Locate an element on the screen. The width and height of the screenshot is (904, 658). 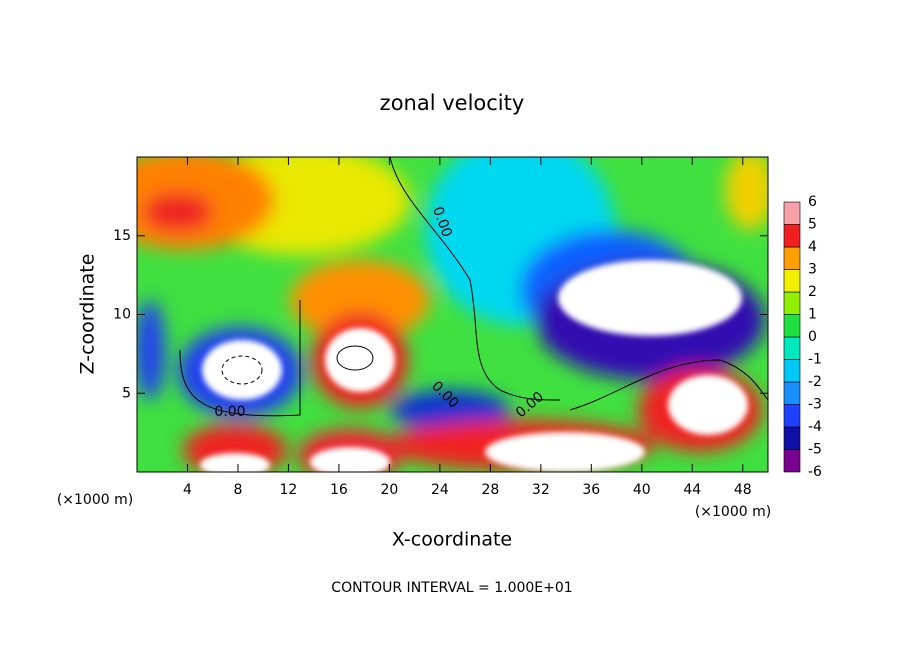
contour-label: 0.00 is located at coordinates (229, 412).